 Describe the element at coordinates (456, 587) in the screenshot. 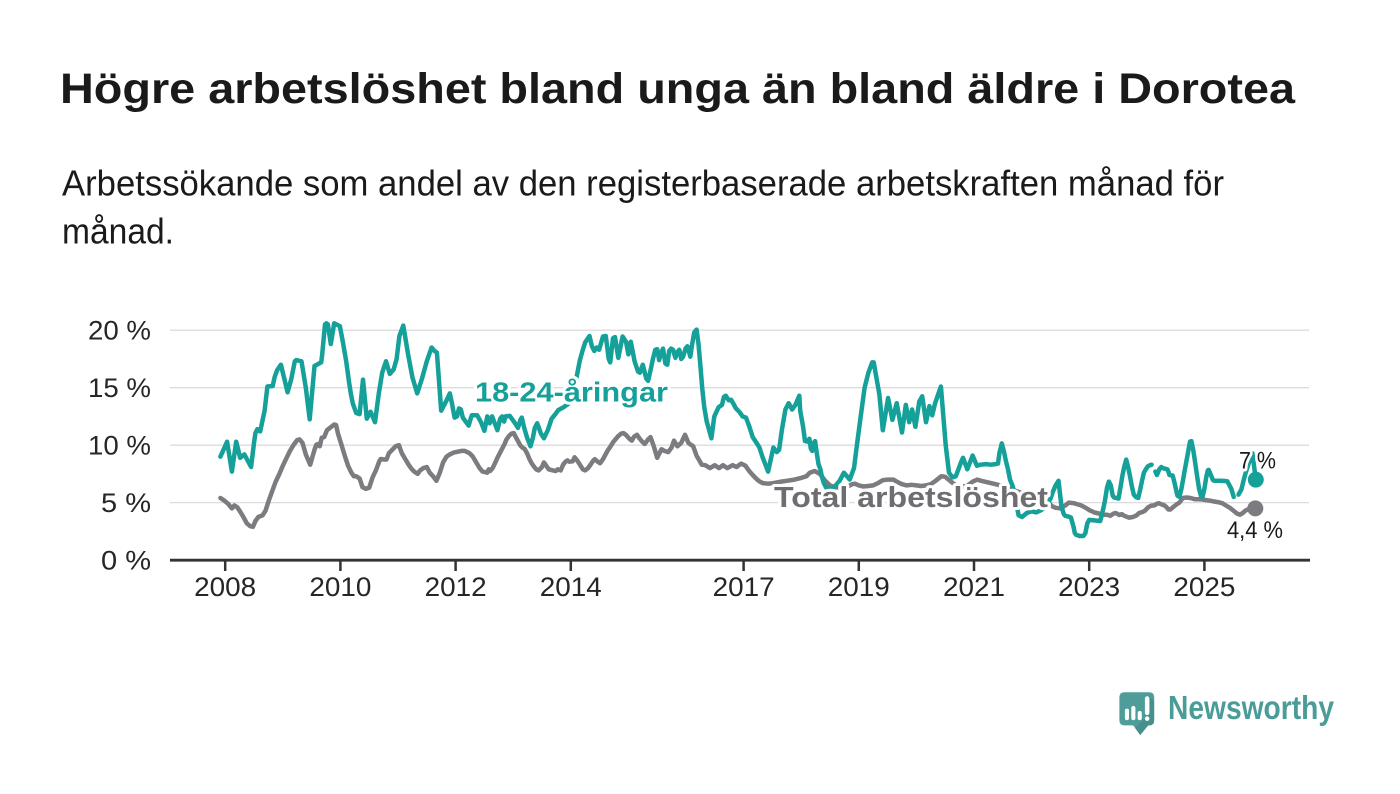

I see `svg-text: 2012` at that location.